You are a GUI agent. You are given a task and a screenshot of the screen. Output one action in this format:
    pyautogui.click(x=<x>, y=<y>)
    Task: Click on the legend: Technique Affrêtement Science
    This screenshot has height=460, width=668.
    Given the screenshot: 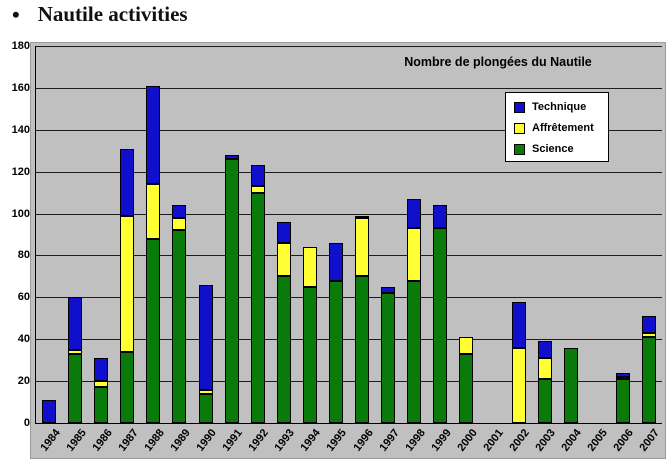 What is the action you would take?
    pyautogui.click(x=557, y=127)
    